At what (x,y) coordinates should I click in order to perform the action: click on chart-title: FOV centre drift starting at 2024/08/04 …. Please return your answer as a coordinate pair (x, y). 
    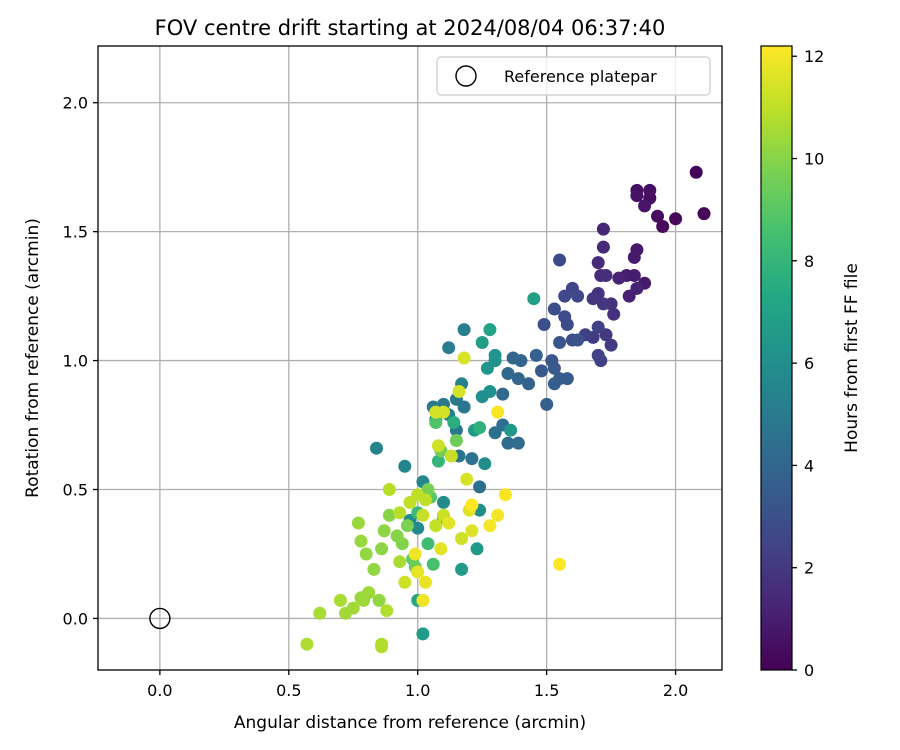
    Looking at the image, I should click on (410, 28).